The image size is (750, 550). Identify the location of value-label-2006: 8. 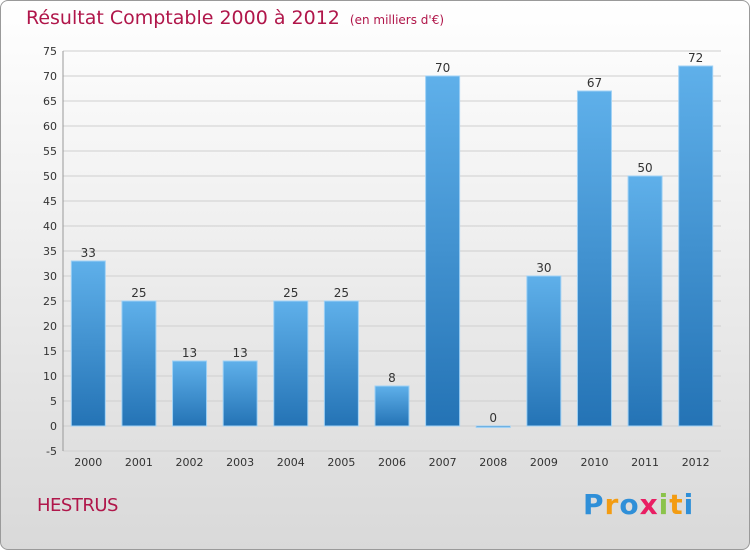
(392, 378).